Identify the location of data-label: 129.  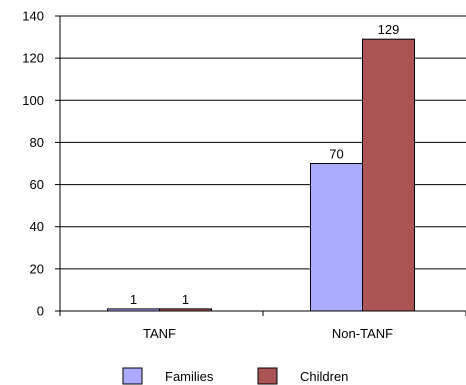
(389, 29).